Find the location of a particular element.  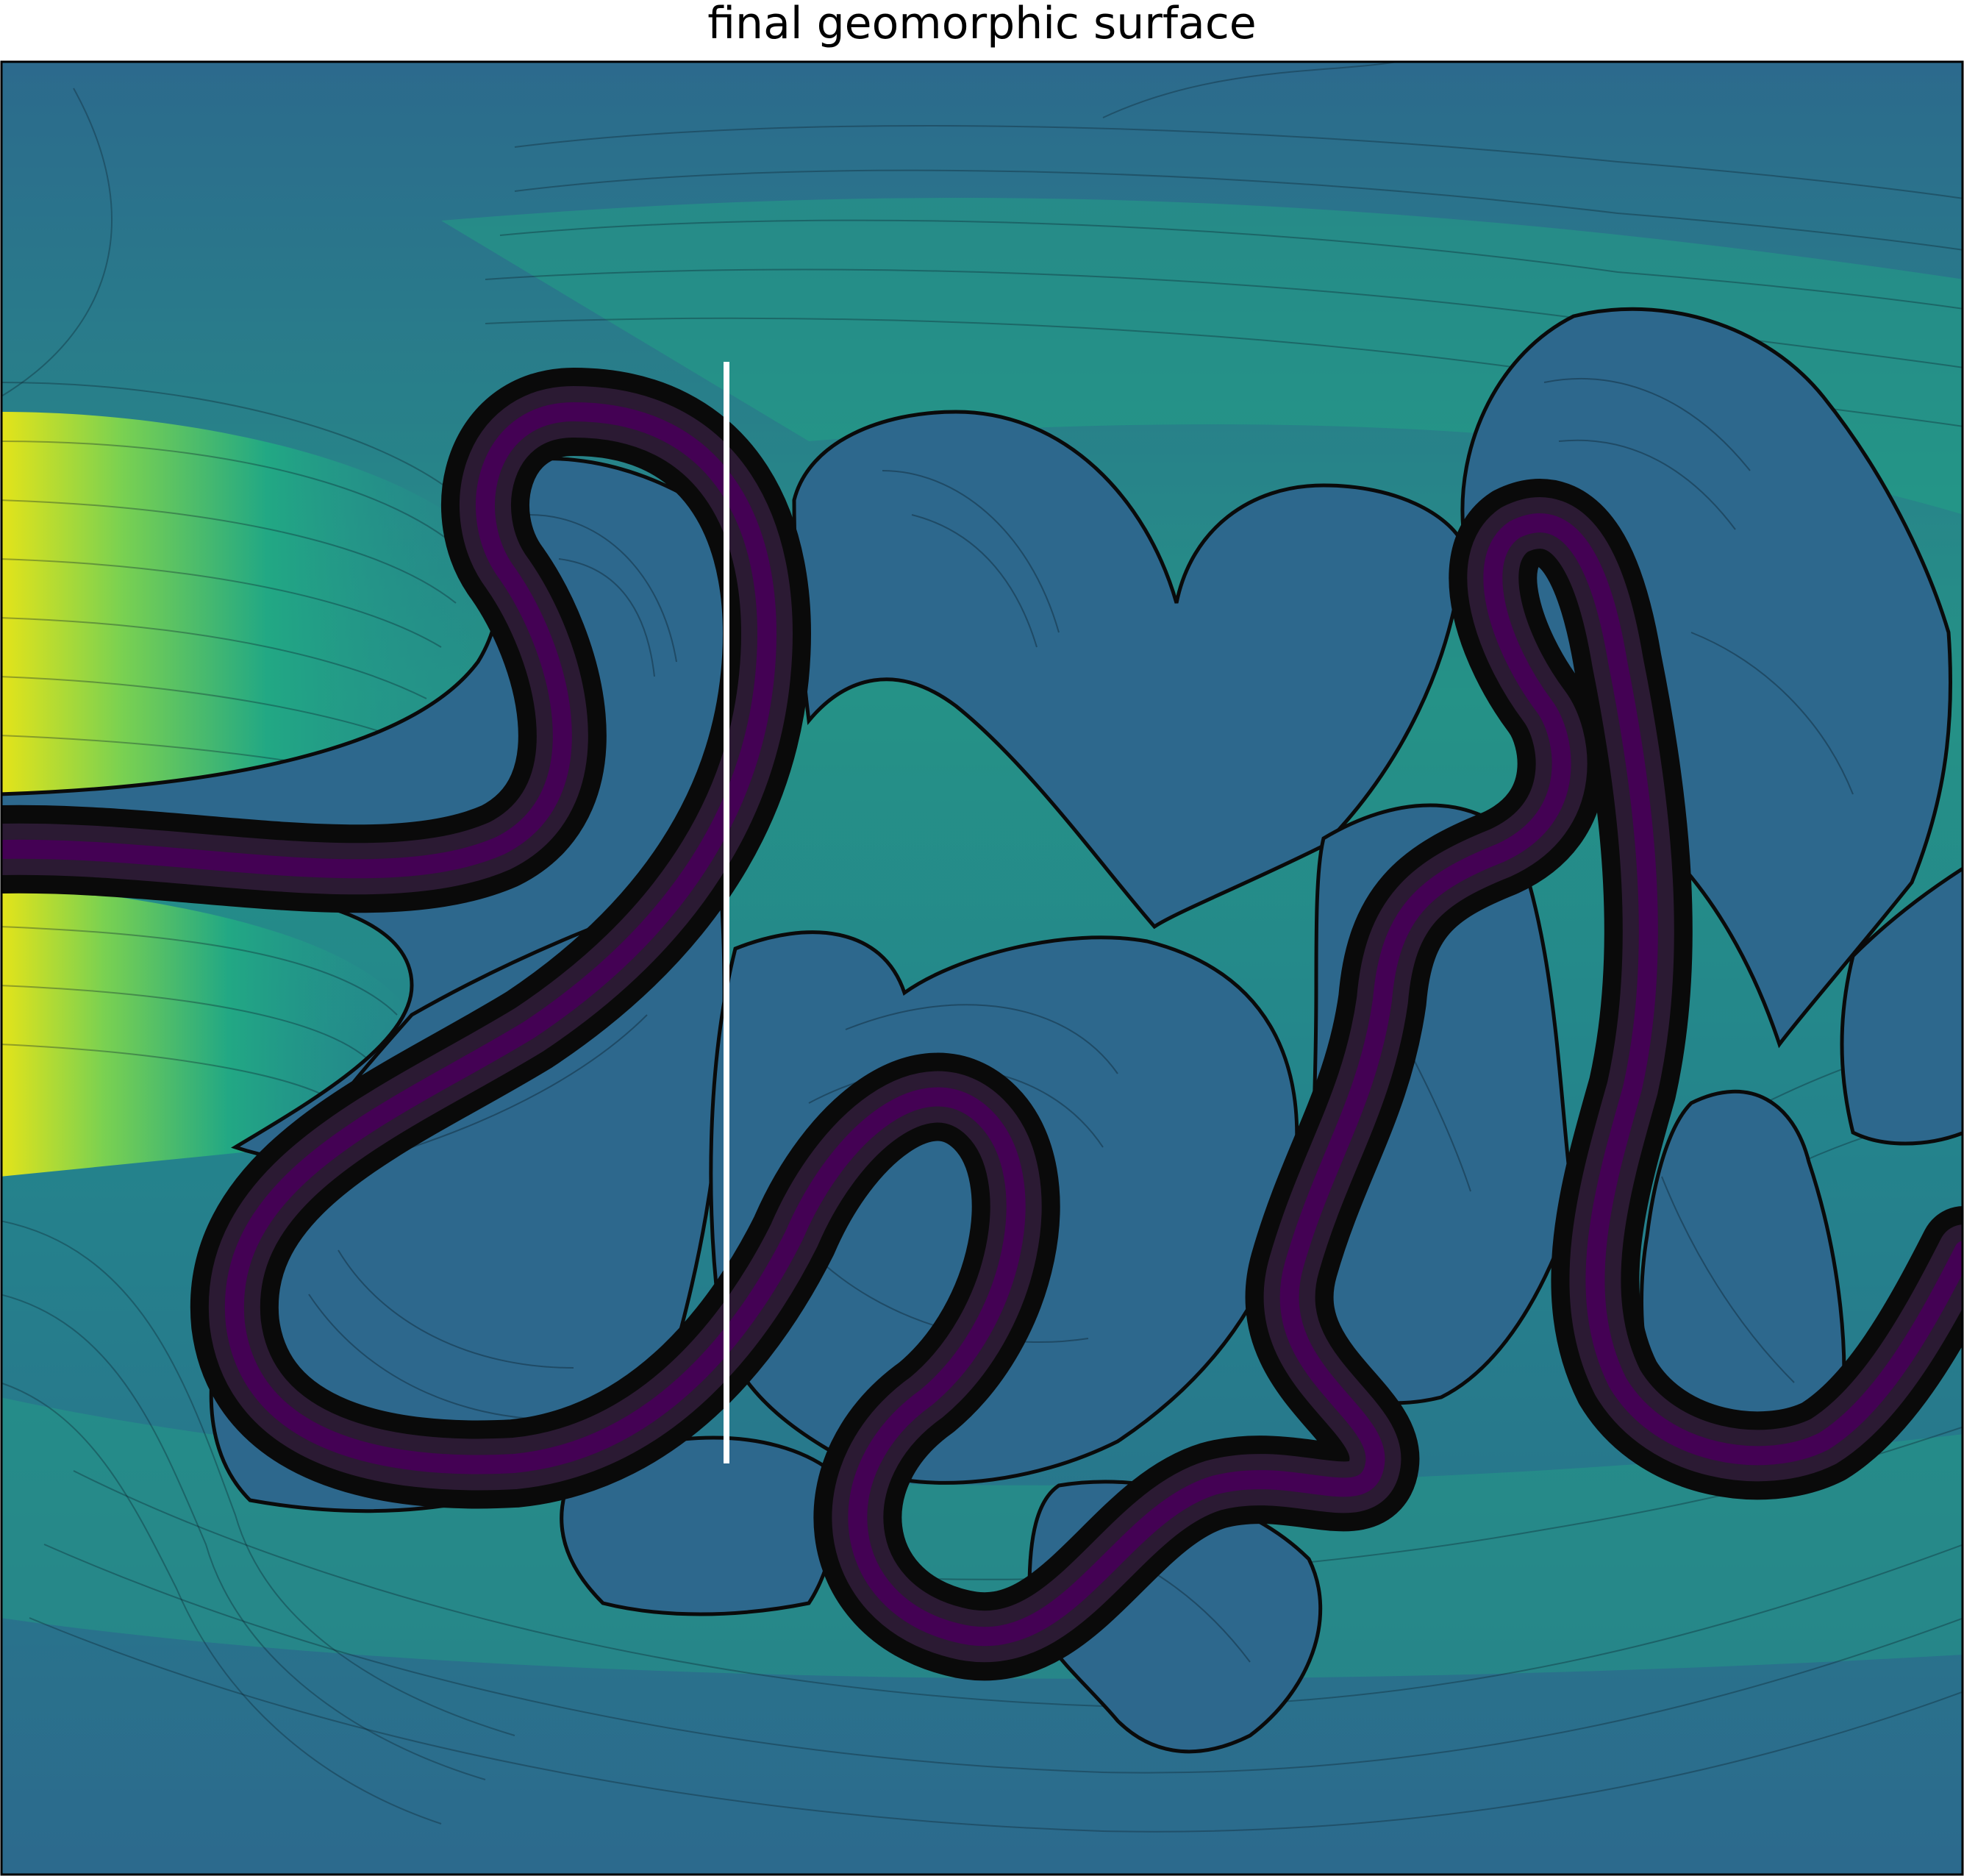

floodplain-right-edge is located at coordinates (1901, 1006).